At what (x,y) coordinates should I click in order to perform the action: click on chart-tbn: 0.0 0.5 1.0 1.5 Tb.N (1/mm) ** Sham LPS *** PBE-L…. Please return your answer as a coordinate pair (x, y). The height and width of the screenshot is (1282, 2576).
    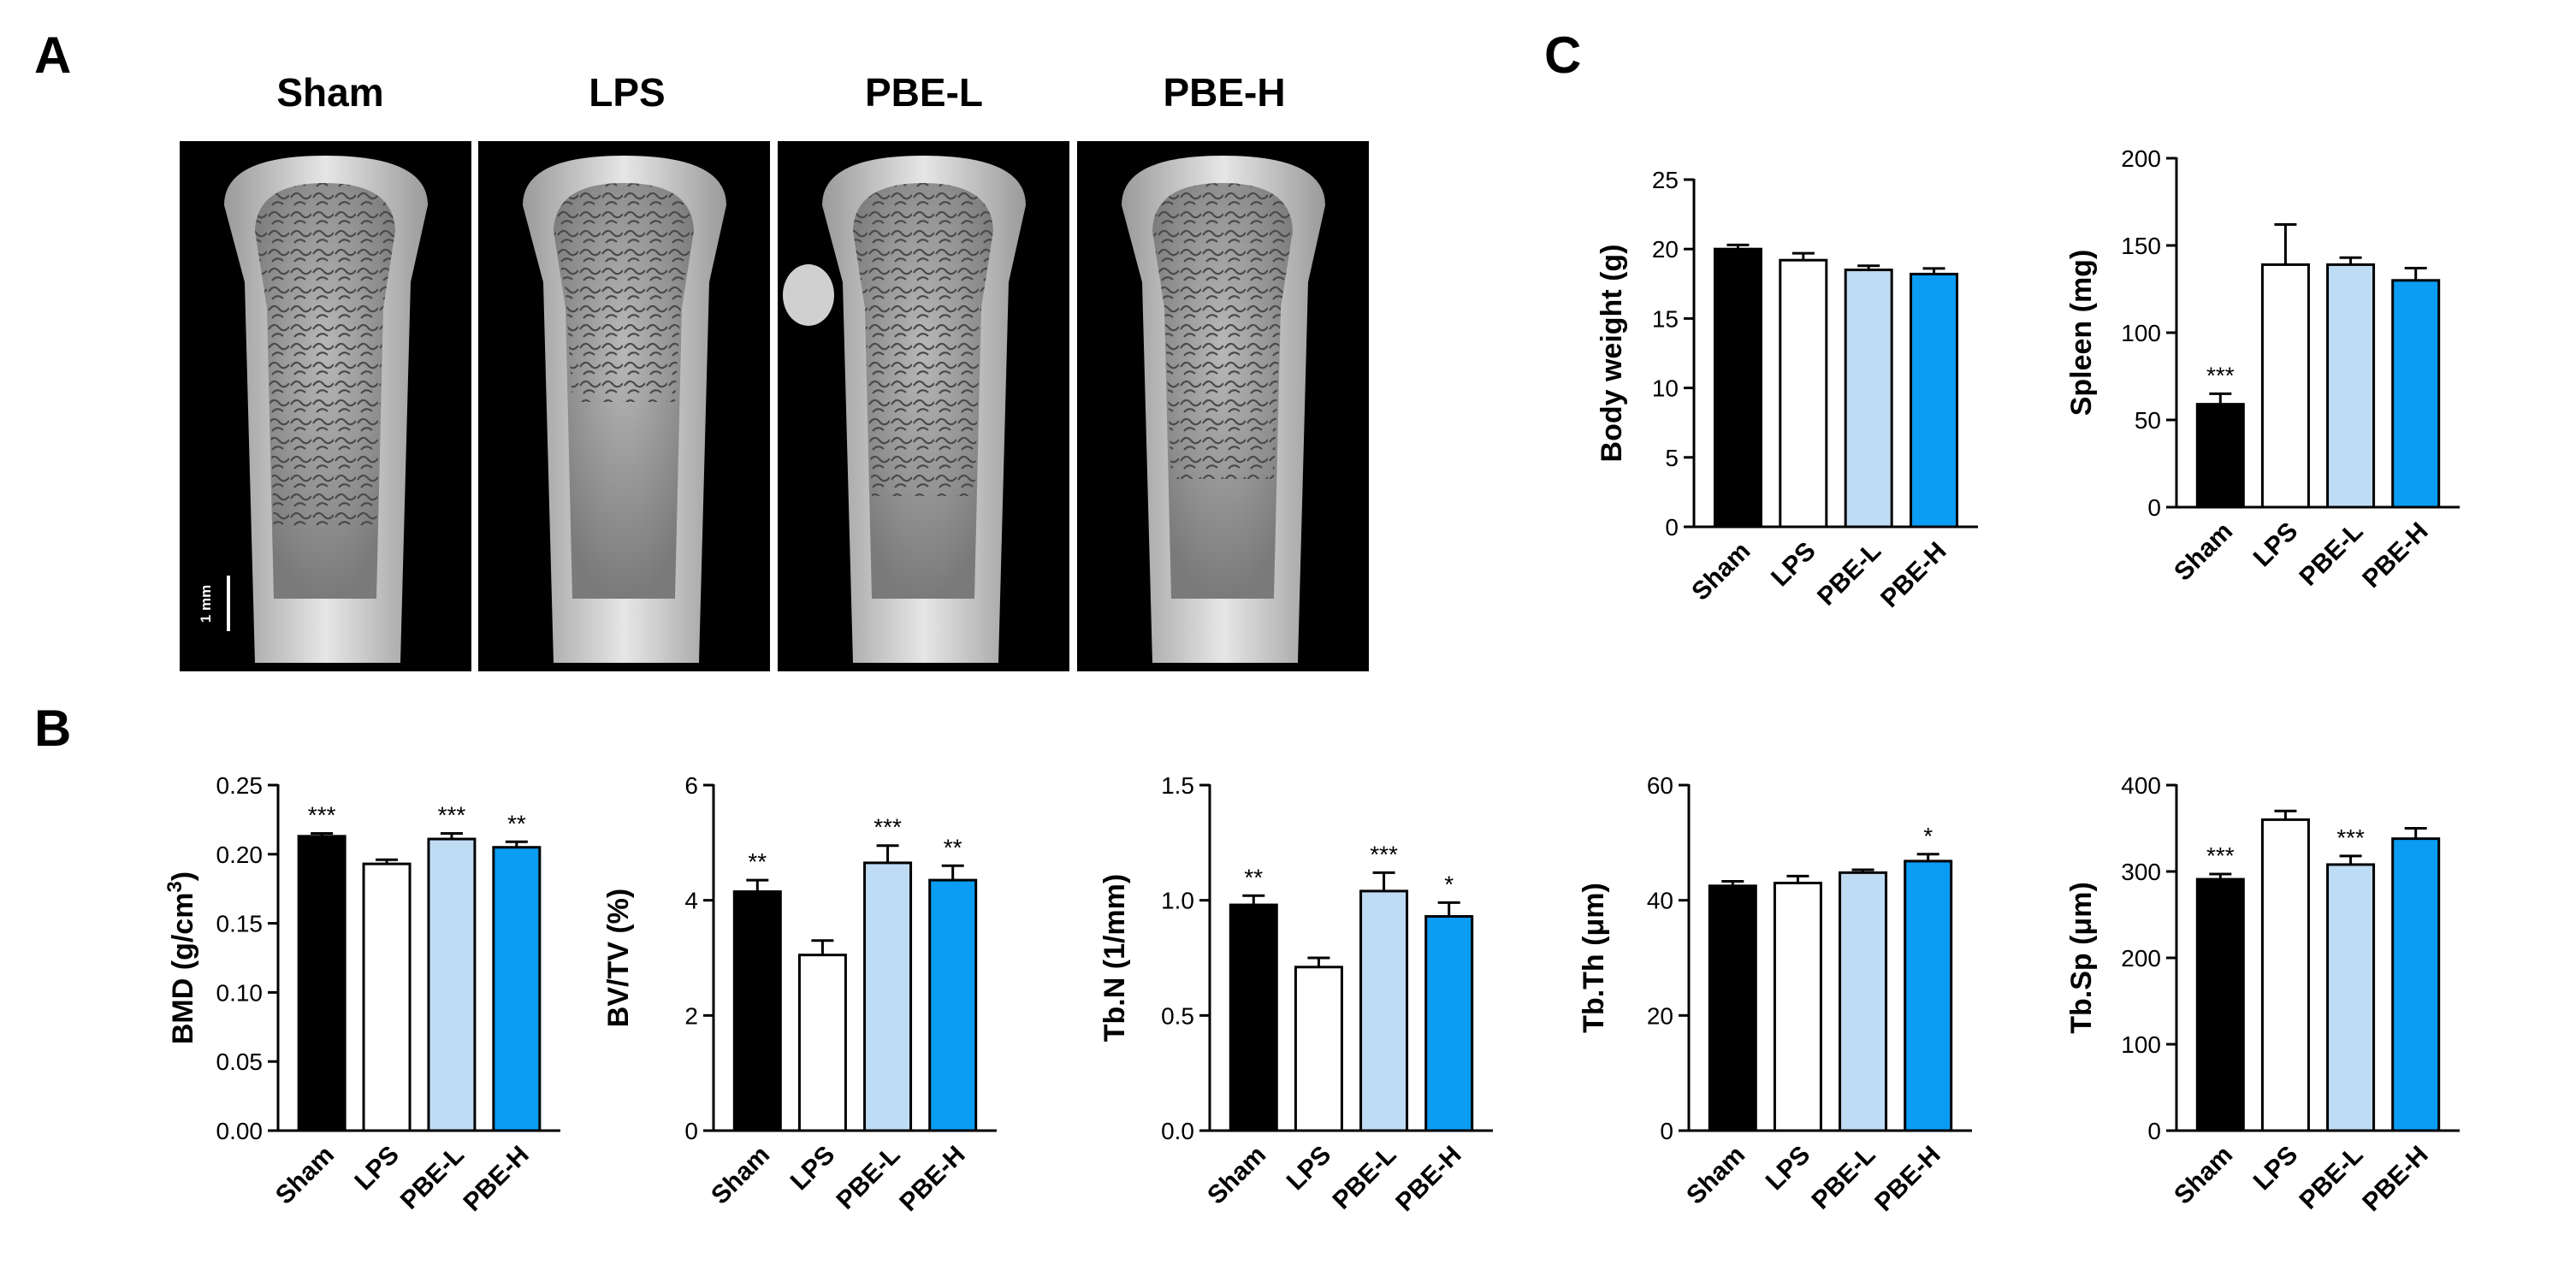
    Looking at the image, I should click on (1296, 994).